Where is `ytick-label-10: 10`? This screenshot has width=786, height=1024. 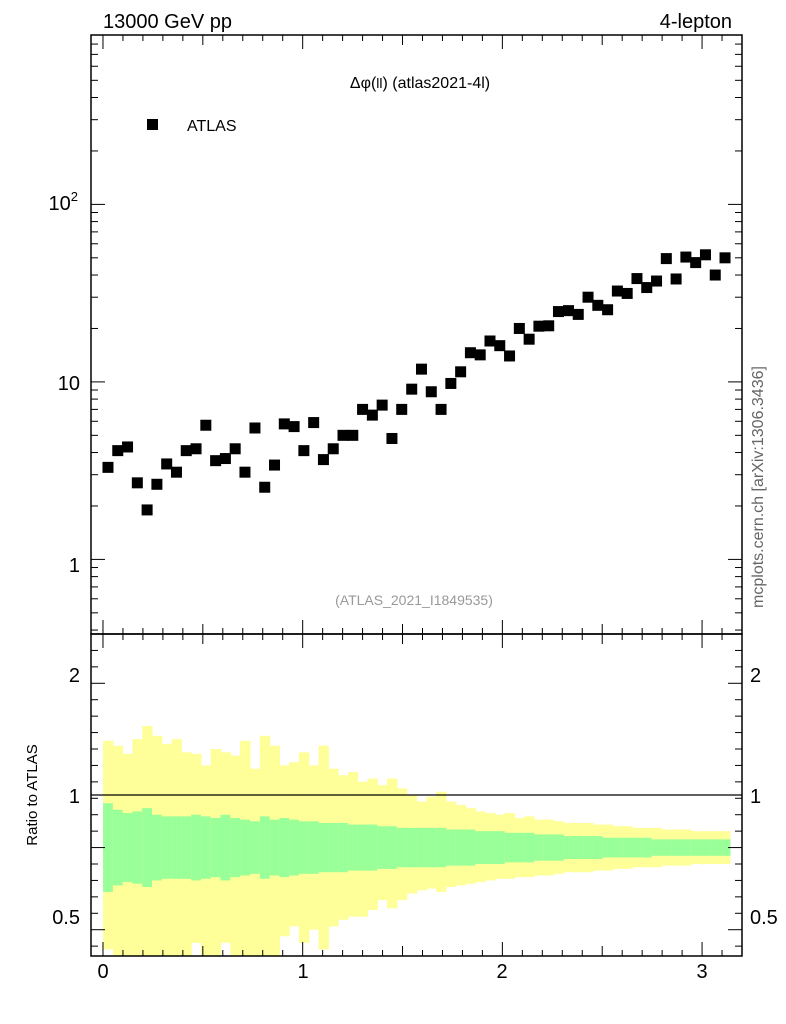 ytick-label-10: 10 is located at coordinates (69, 384).